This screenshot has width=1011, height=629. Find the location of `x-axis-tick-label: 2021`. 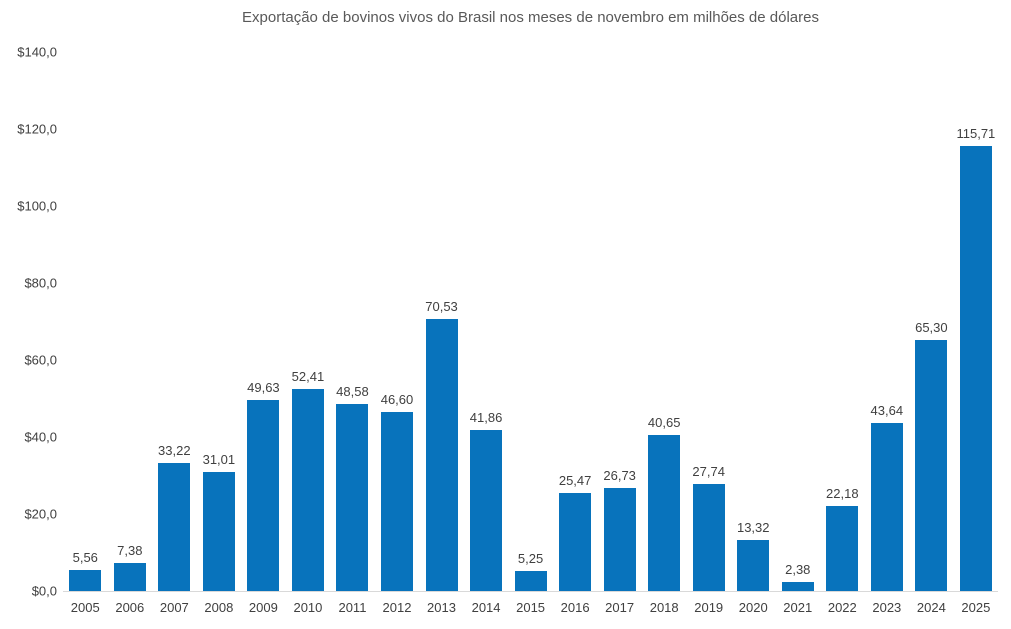

x-axis-tick-label: 2021 is located at coordinates (798, 607).